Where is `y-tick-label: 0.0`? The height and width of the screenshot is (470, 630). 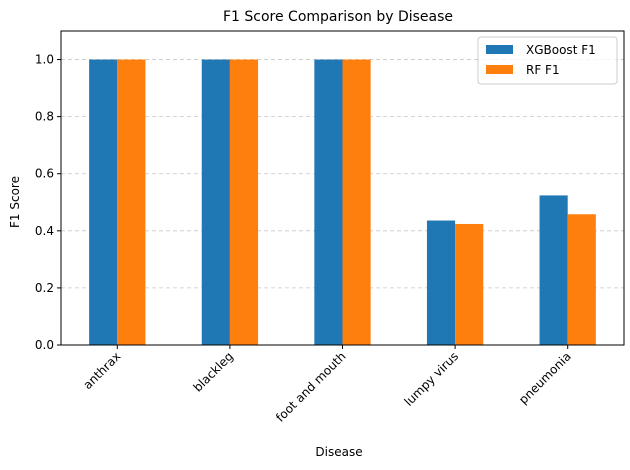
y-tick-label: 0.0 is located at coordinates (44, 345).